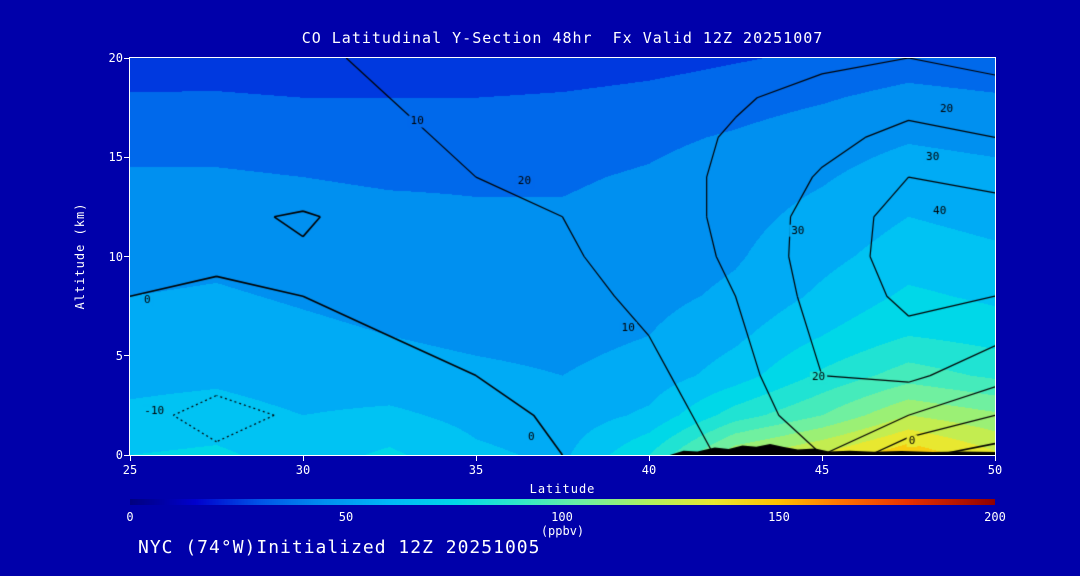  I want to click on colorbar, so click(562, 502).